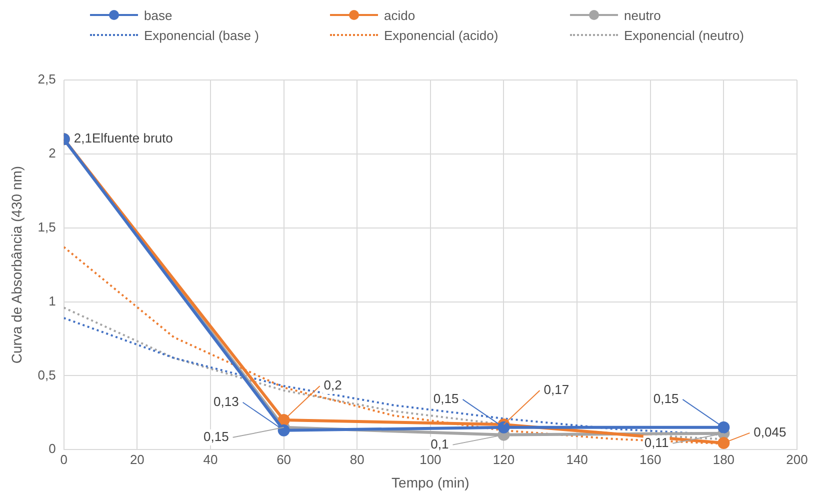  What do you see at coordinates (16, 265) in the screenshot?
I see `y-axis-title: Curva de Absorbância (430 nm)` at bounding box center [16, 265].